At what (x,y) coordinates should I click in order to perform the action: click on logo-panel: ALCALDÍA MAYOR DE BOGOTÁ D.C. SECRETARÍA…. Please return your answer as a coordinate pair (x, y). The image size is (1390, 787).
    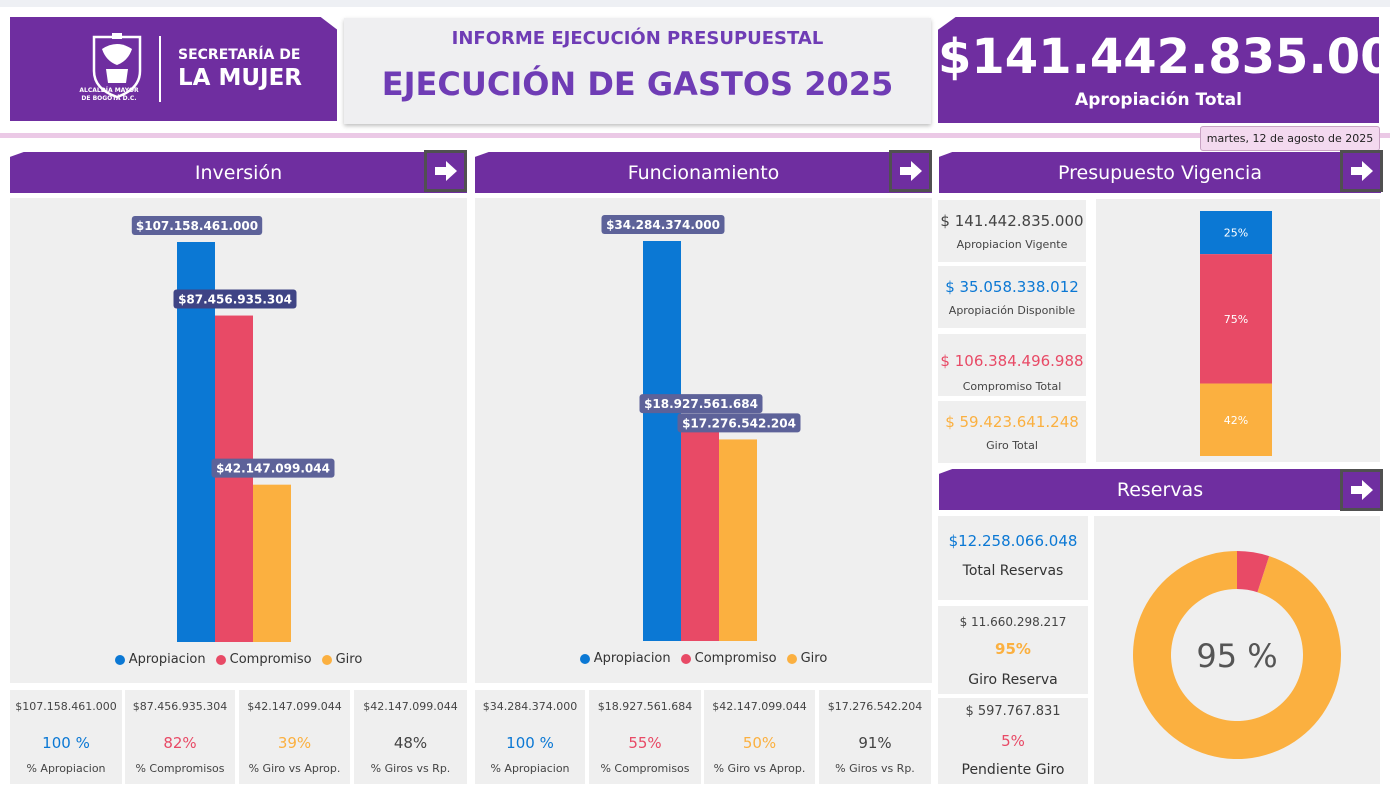
    Looking at the image, I should click on (173, 69).